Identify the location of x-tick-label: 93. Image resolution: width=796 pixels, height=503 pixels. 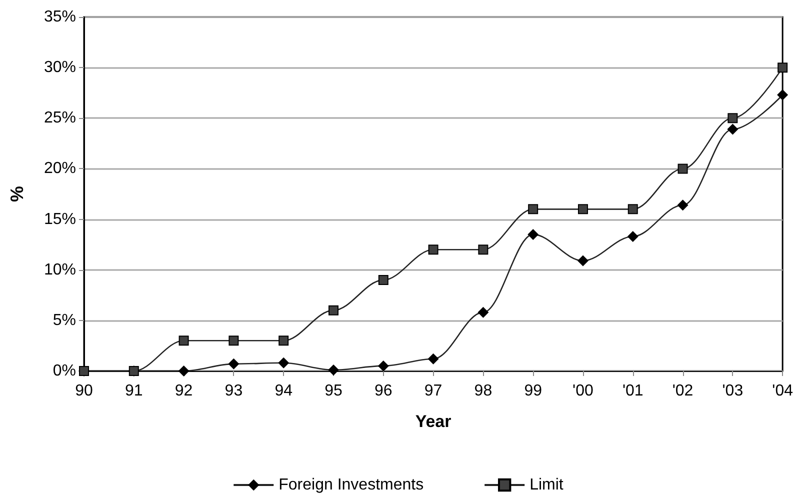
(233, 391).